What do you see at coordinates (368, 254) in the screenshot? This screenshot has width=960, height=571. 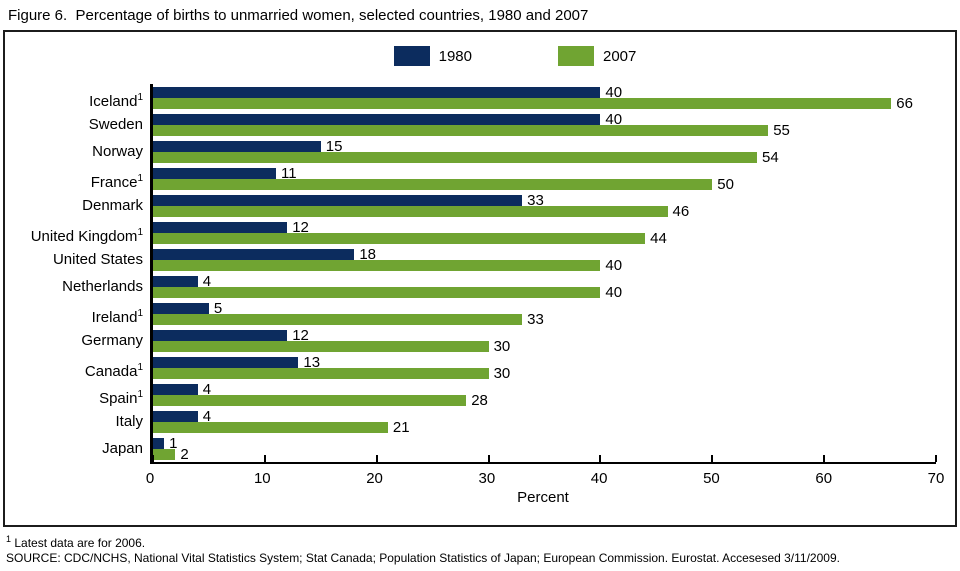 I see `bar-value-label: 18` at bounding box center [368, 254].